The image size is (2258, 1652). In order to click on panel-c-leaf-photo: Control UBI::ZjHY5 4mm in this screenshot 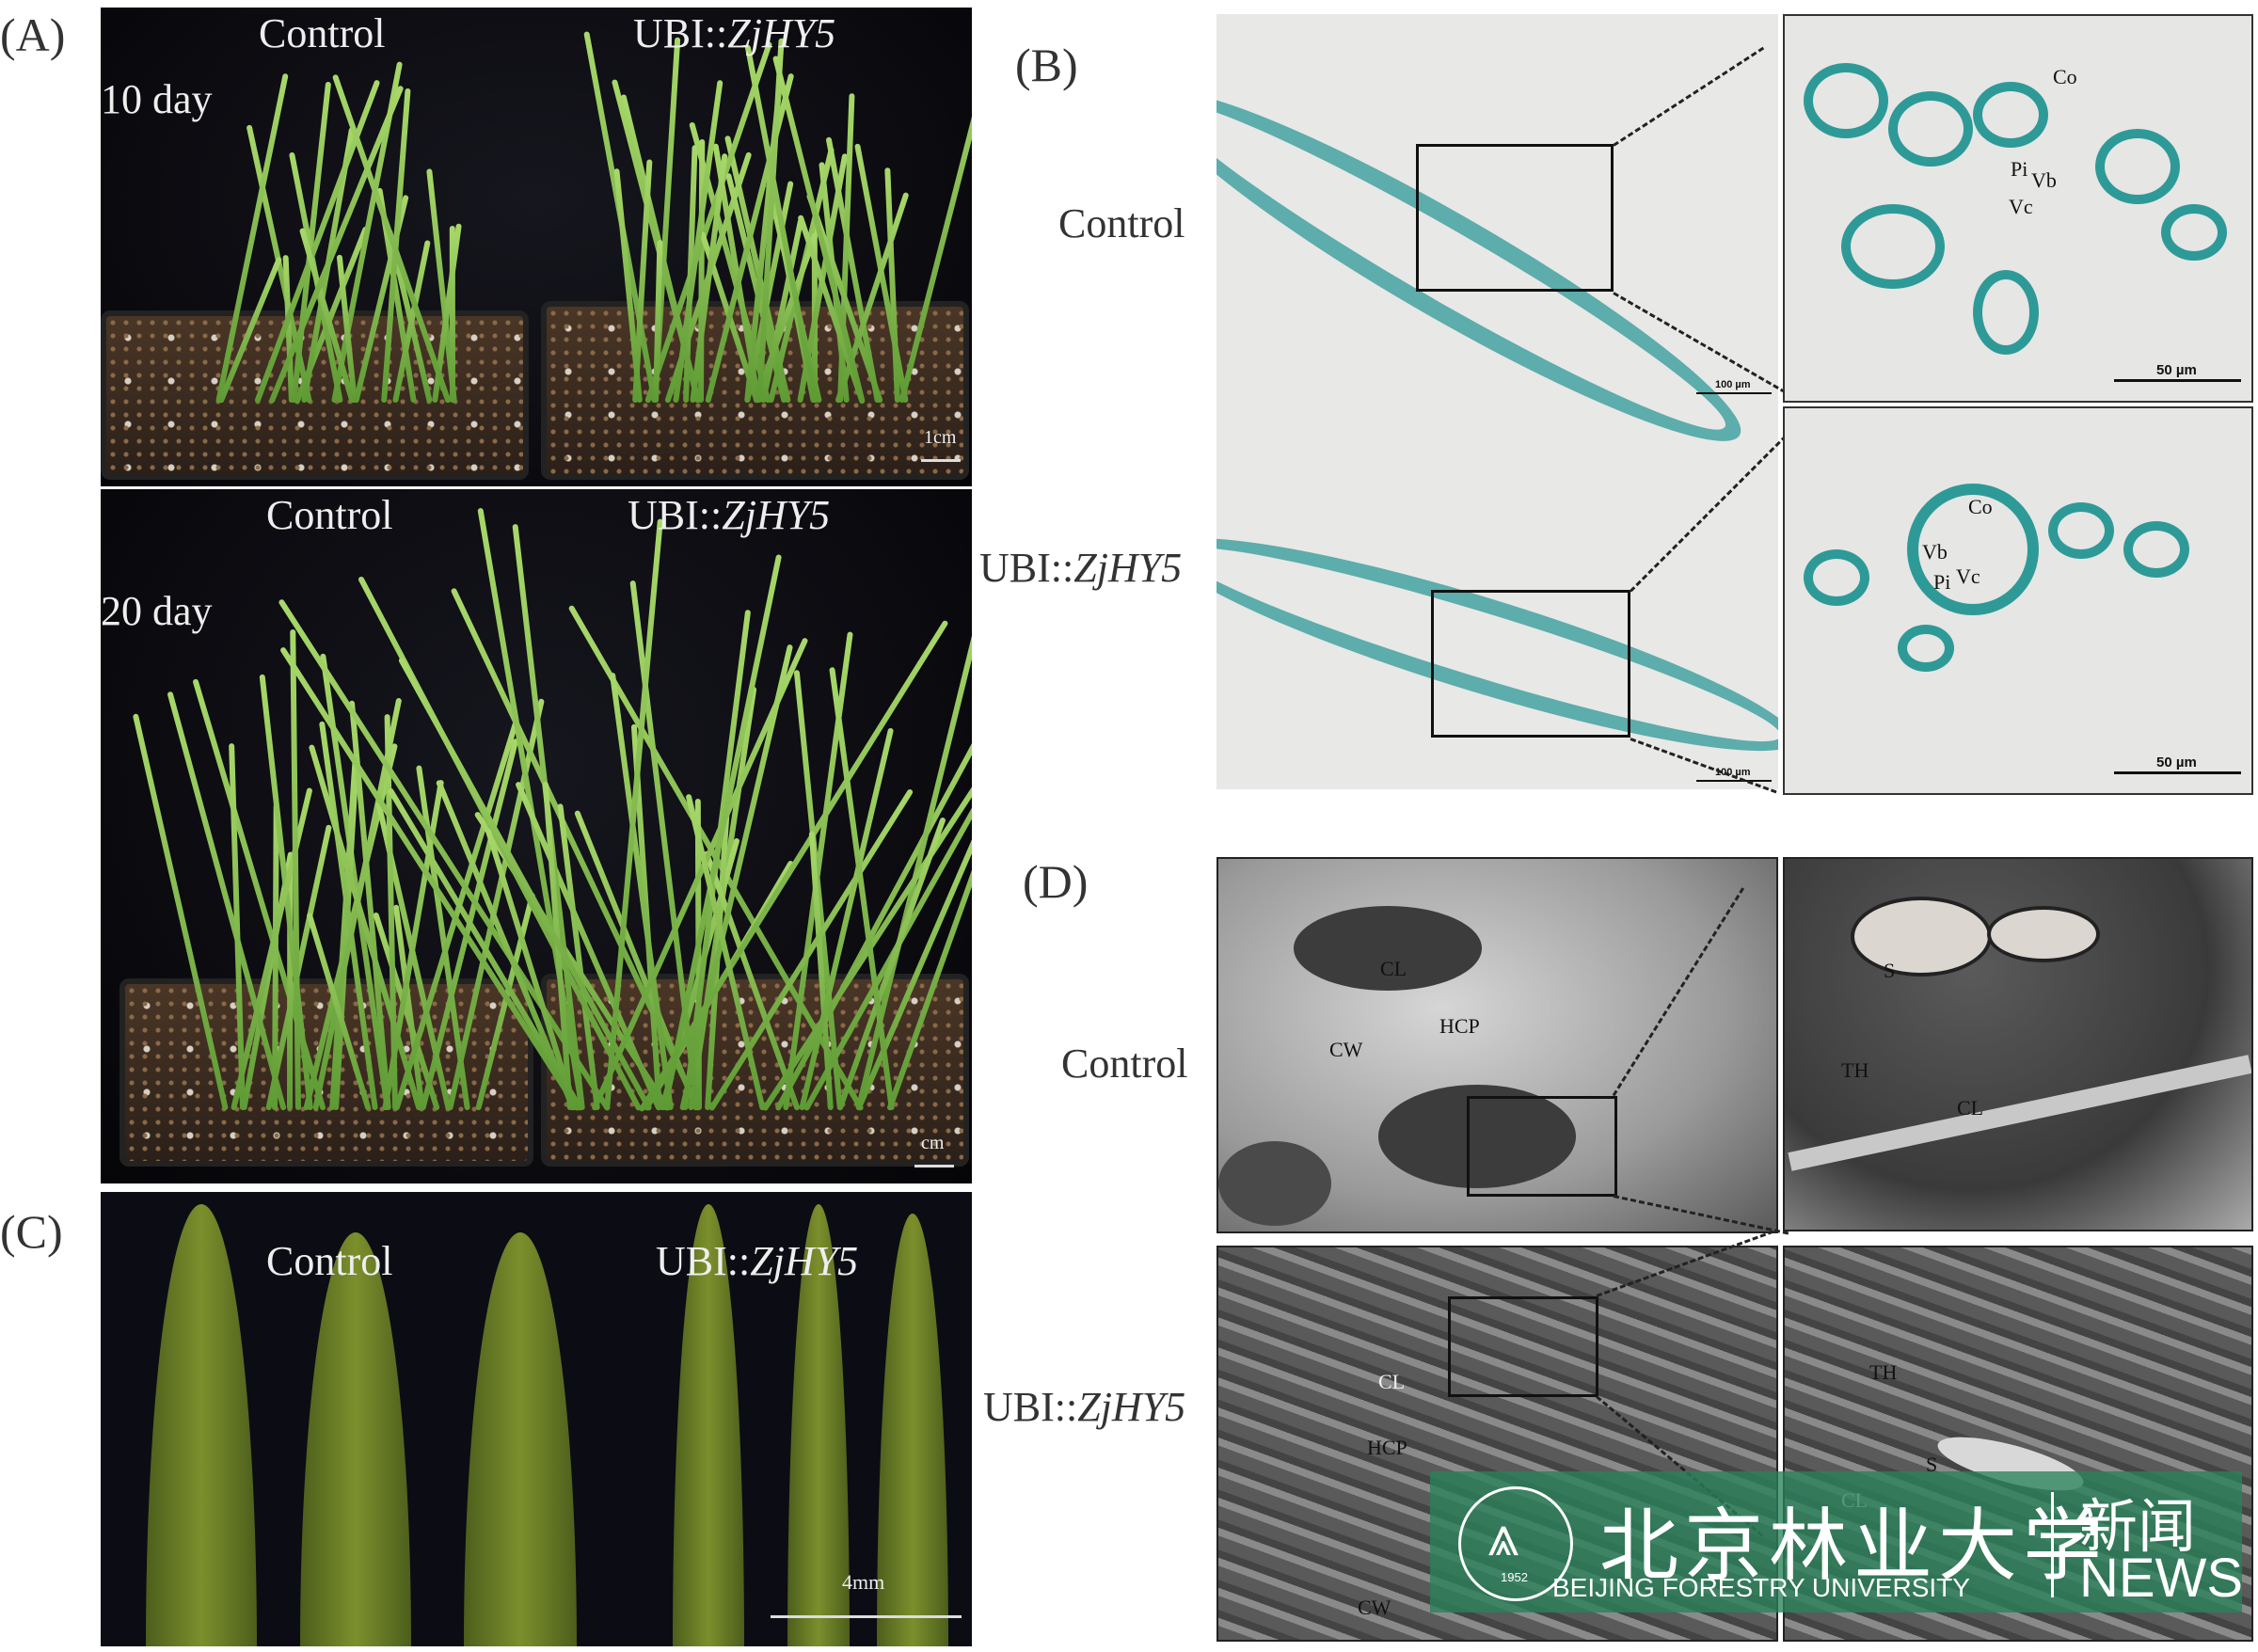, I will do `click(536, 1419)`.